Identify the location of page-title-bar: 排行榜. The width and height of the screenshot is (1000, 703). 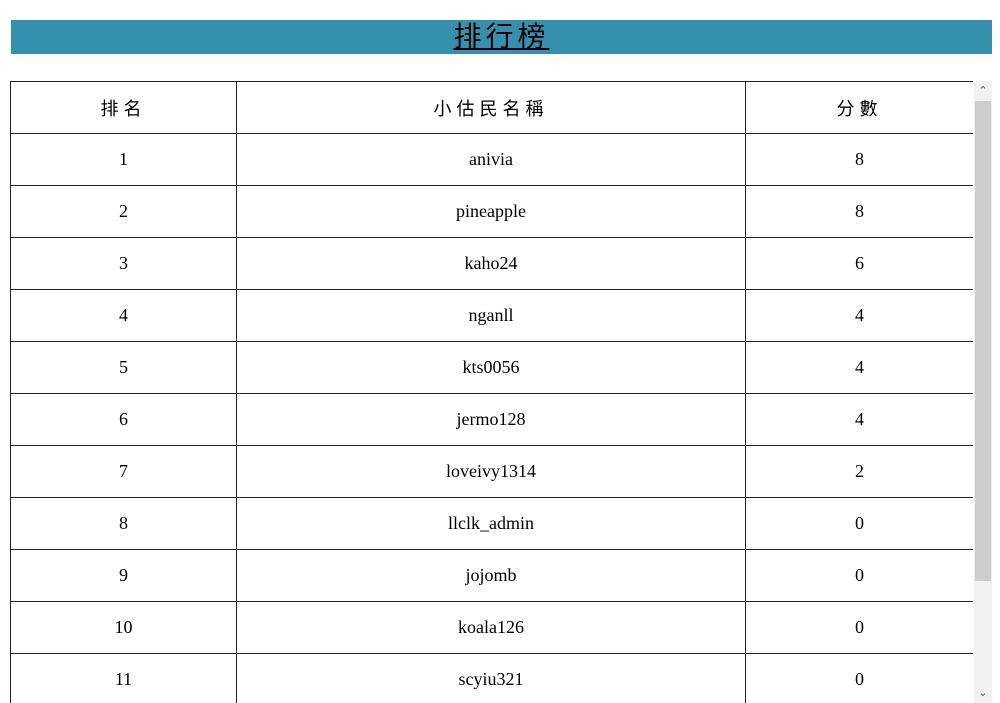
(501, 37).